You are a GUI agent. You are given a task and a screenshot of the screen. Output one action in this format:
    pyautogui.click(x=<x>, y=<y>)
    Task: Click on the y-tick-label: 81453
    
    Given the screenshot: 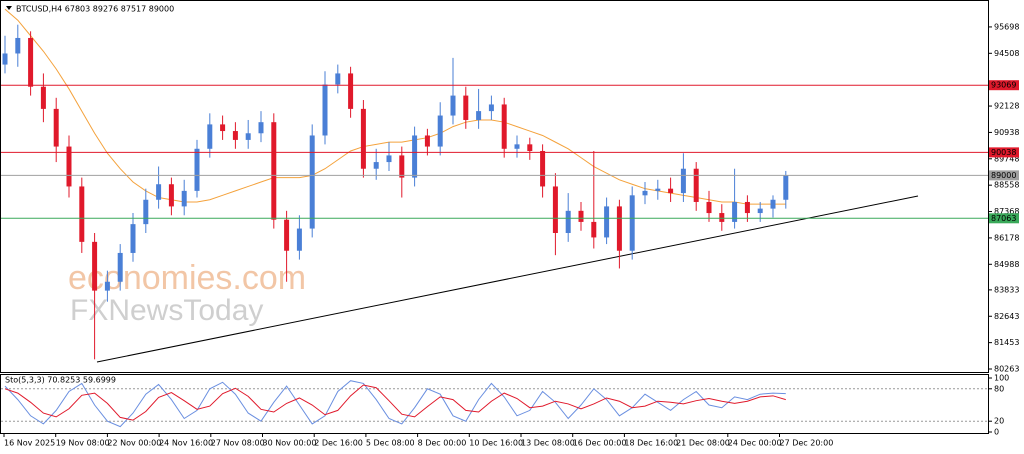 What is the action you would take?
    pyautogui.click(x=1006, y=342)
    